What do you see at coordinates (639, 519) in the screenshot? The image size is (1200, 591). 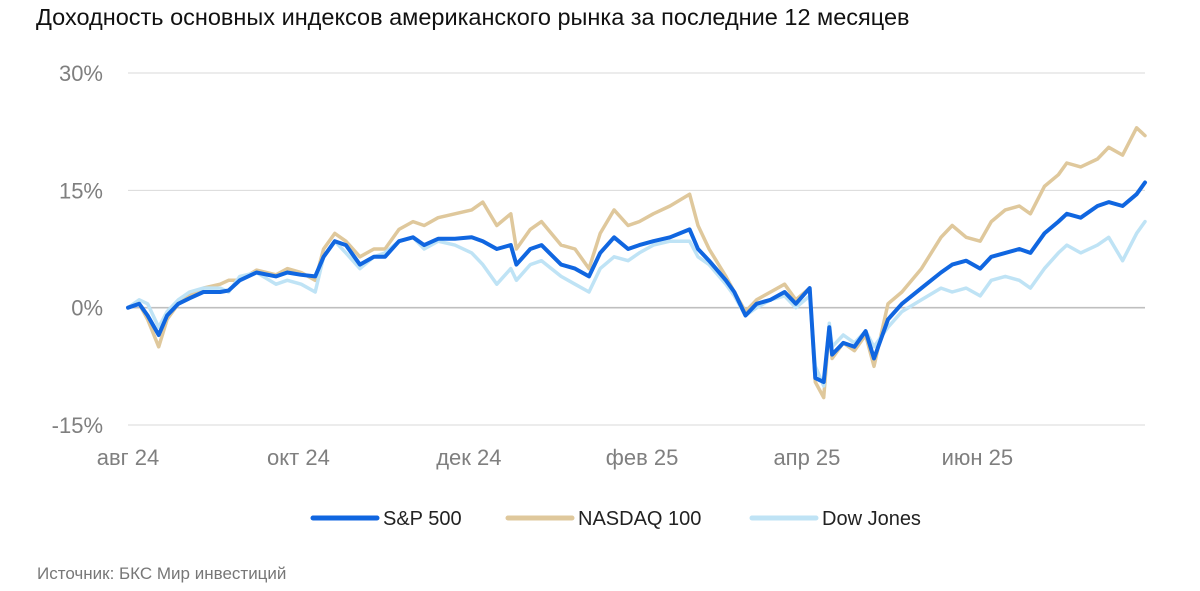 I see `legend-label: NASDAQ 100` at bounding box center [639, 519].